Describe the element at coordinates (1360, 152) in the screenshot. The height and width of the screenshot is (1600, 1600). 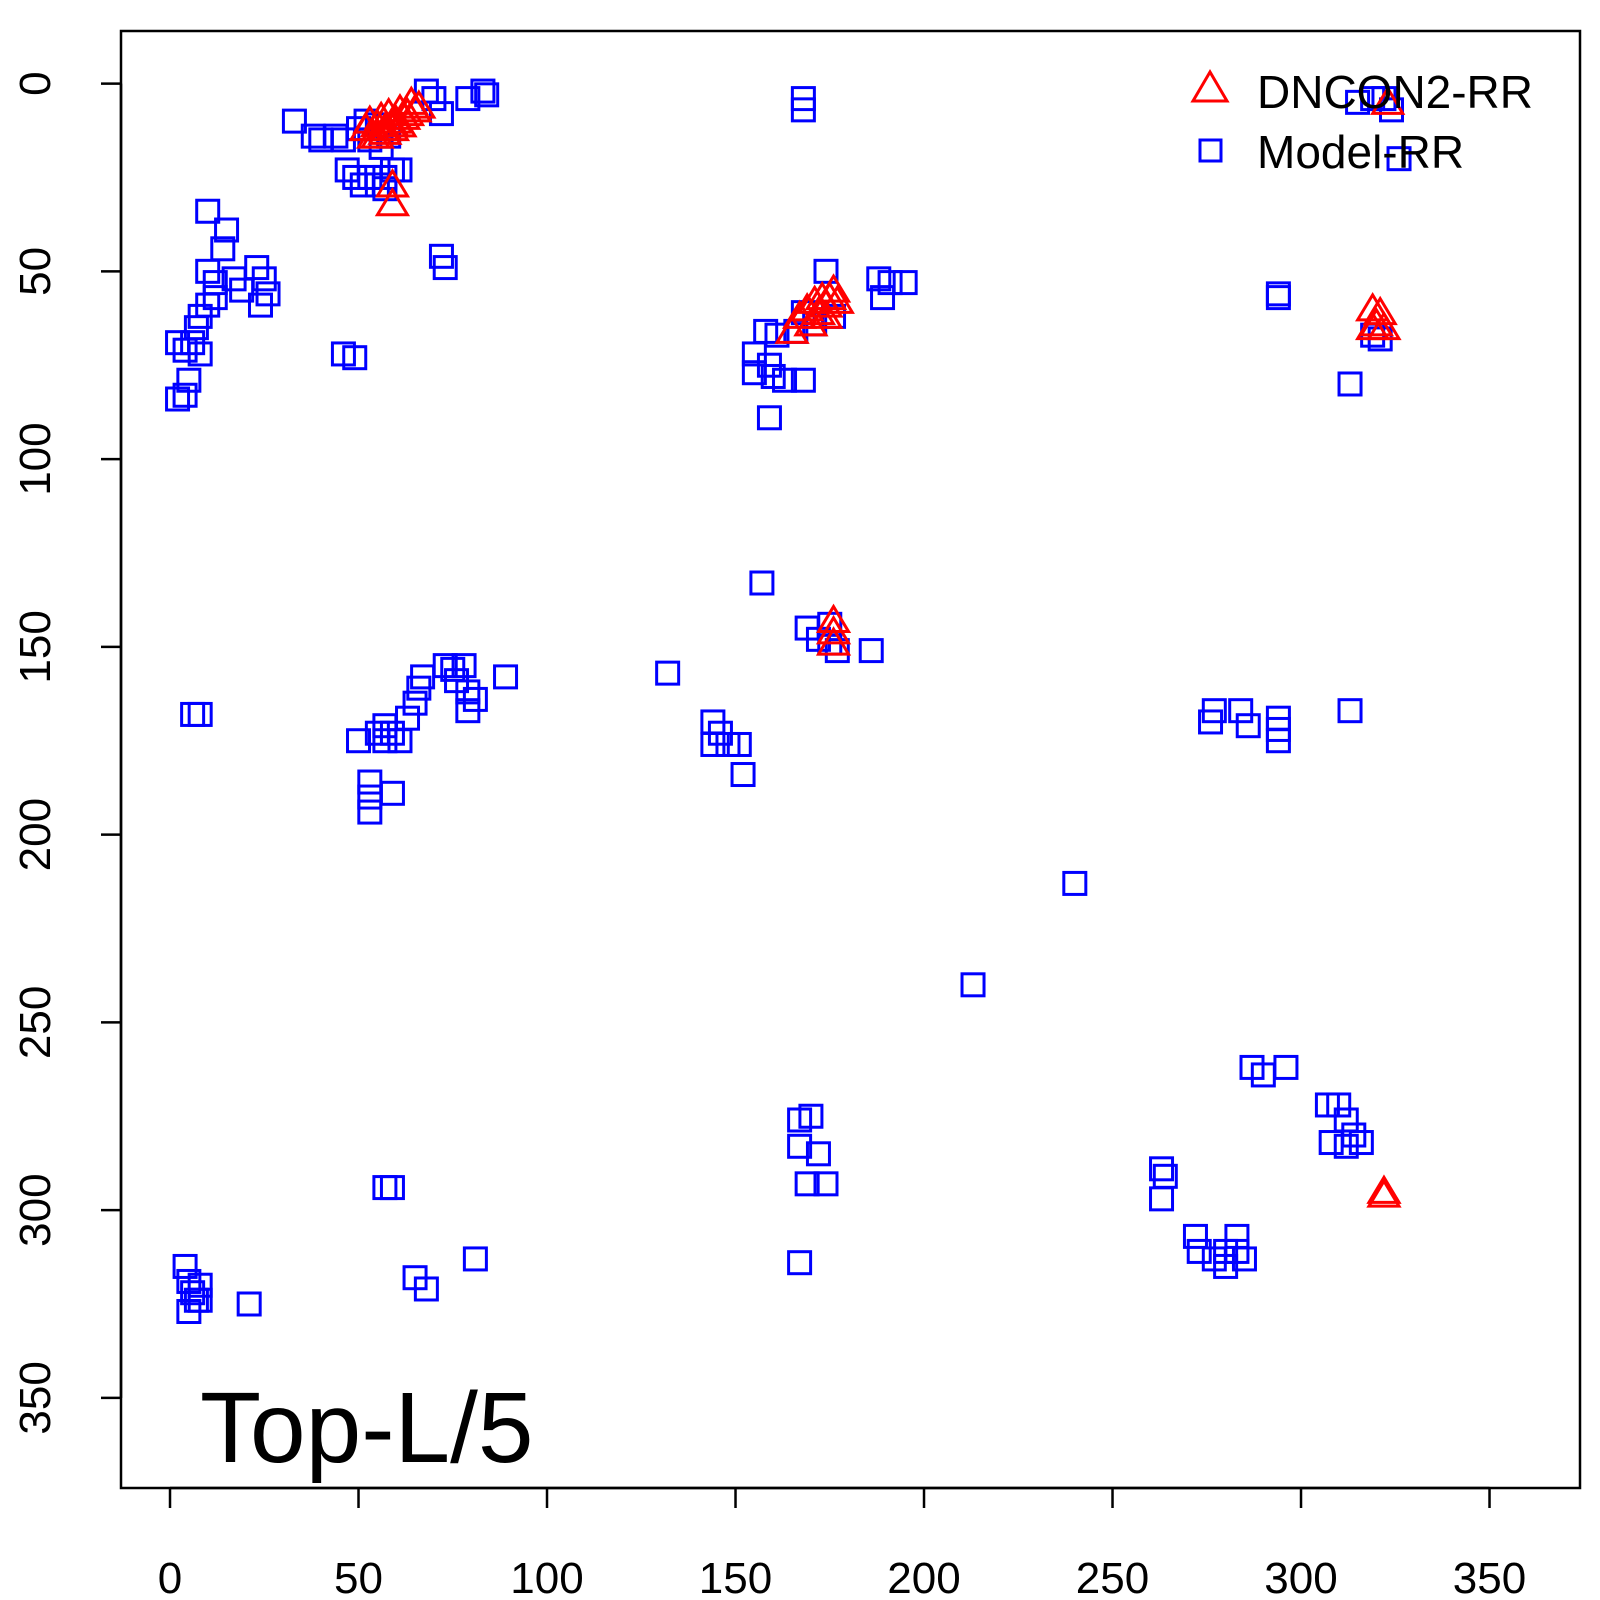
I see `legend-label-model-rr: Model-RR` at that location.